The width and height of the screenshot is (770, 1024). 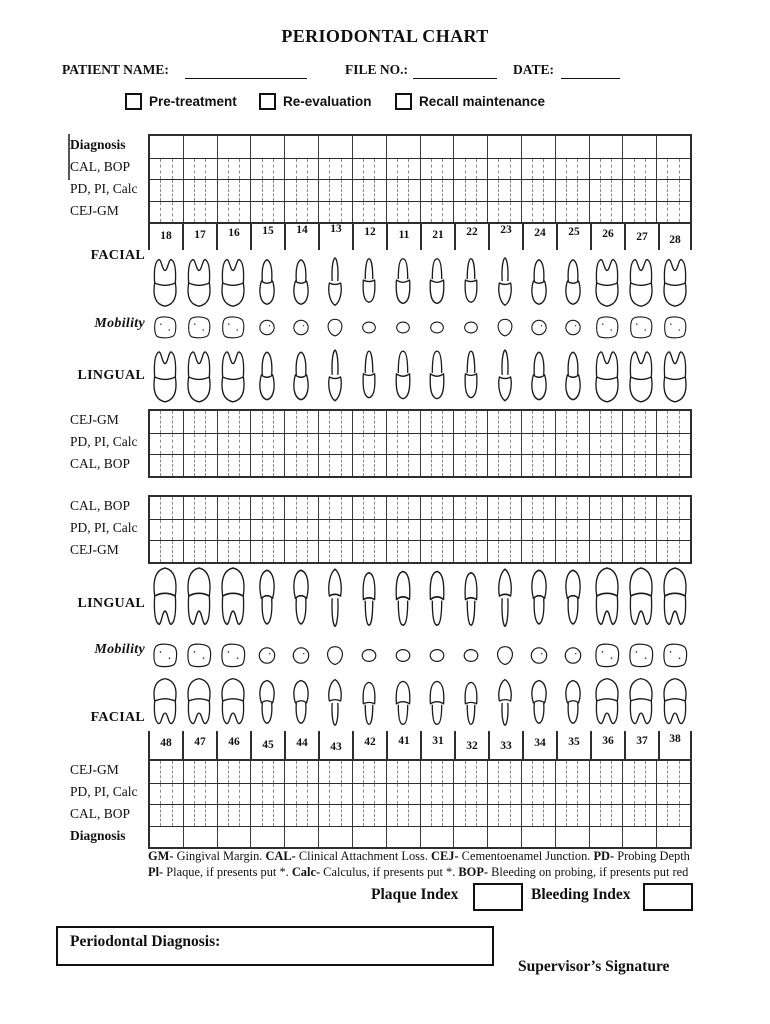 What do you see at coordinates (181, 101) in the screenshot?
I see `checkbox-item-pre-treatment: Pre-treatment` at bounding box center [181, 101].